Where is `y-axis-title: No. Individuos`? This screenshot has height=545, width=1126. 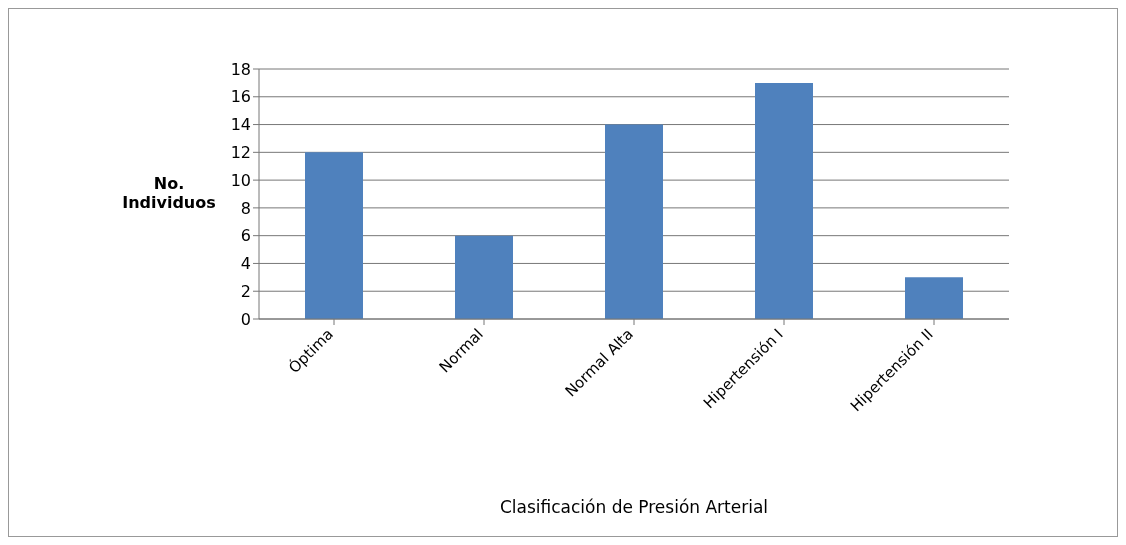 y-axis-title: No. Individuos is located at coordinates (169, 193).